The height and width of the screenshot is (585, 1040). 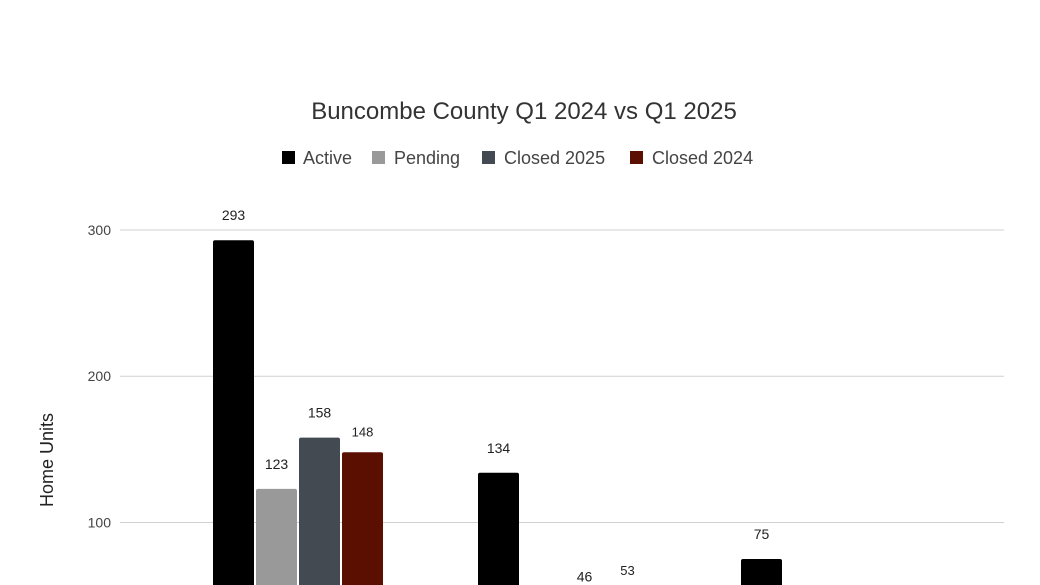 I want to click on data-label-closed-2025-group-2: 46, so click(x=585, y=576).